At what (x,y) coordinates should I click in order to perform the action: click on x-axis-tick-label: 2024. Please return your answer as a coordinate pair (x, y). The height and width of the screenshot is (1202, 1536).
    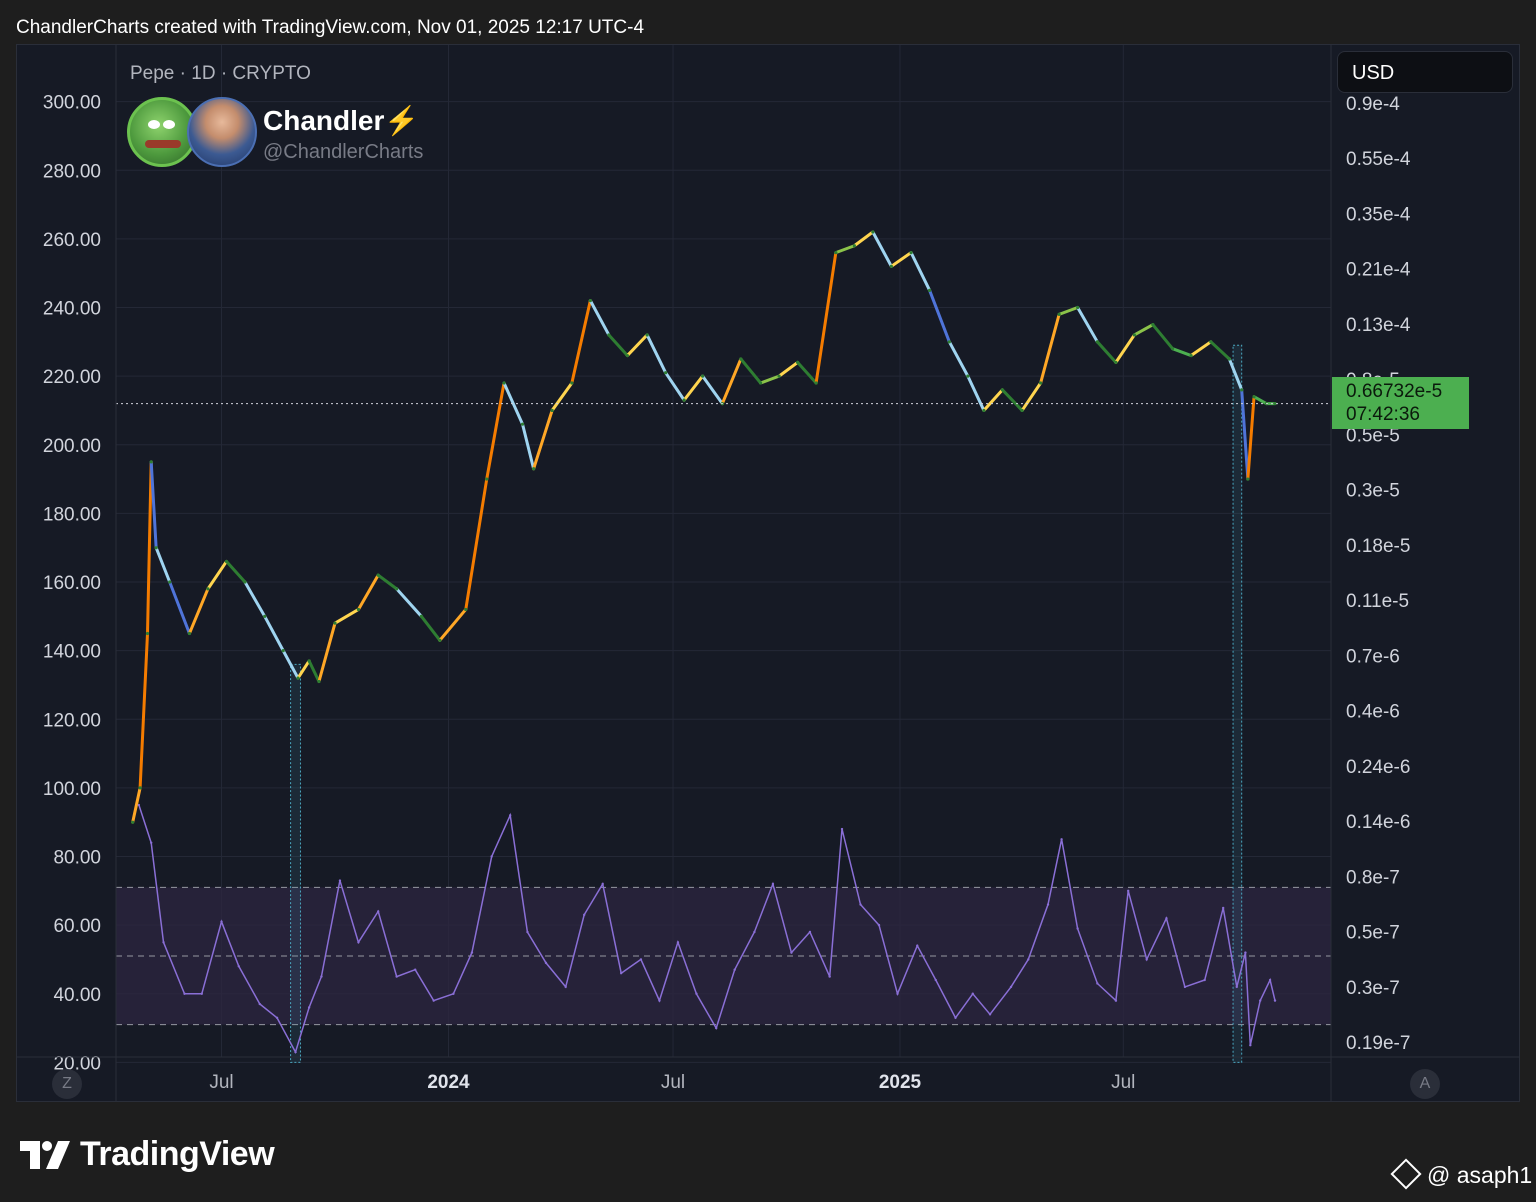
    Looking at the image, I should click on (448, 1082).